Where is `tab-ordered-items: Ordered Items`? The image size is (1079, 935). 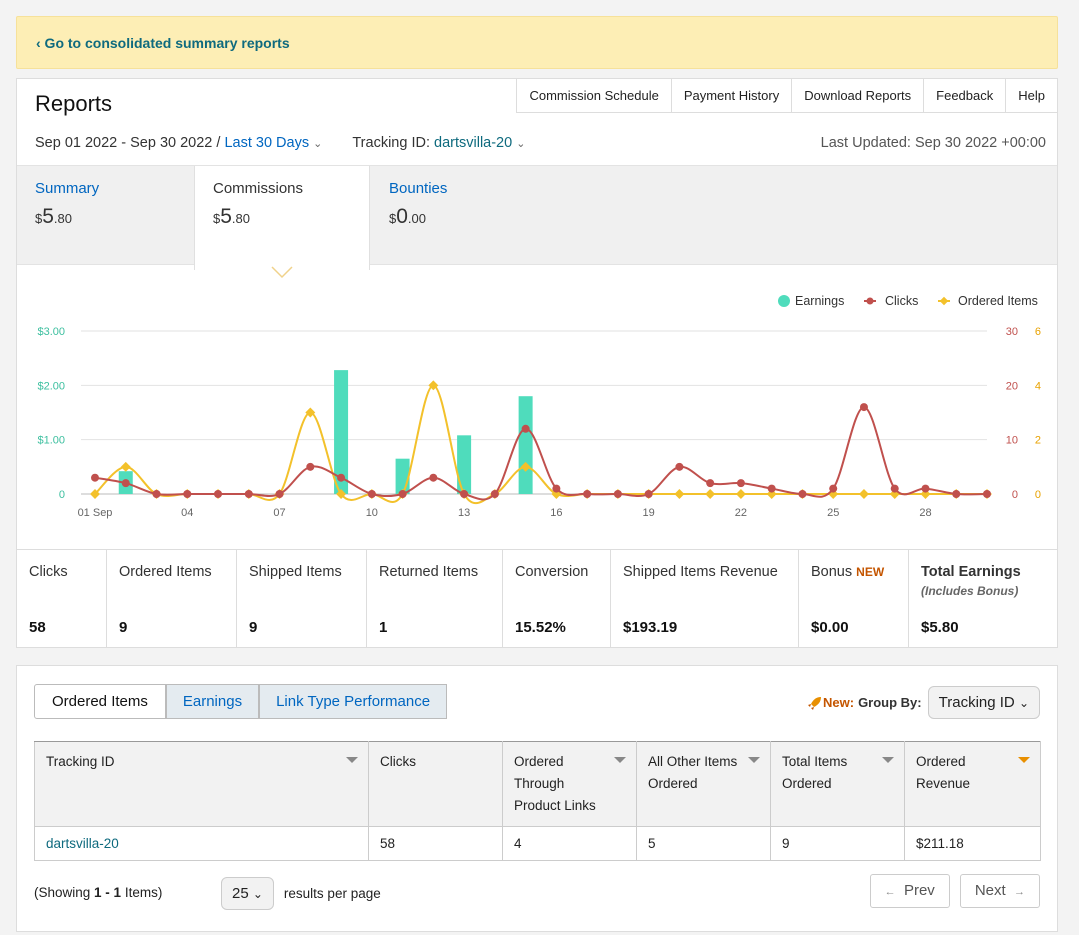 tab-ordered-items: Ordered Items is located at coordinates (100, 701).